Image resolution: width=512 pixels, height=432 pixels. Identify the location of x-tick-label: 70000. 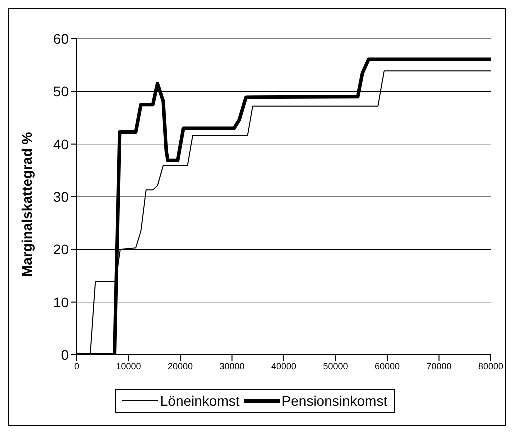
(439, 366).